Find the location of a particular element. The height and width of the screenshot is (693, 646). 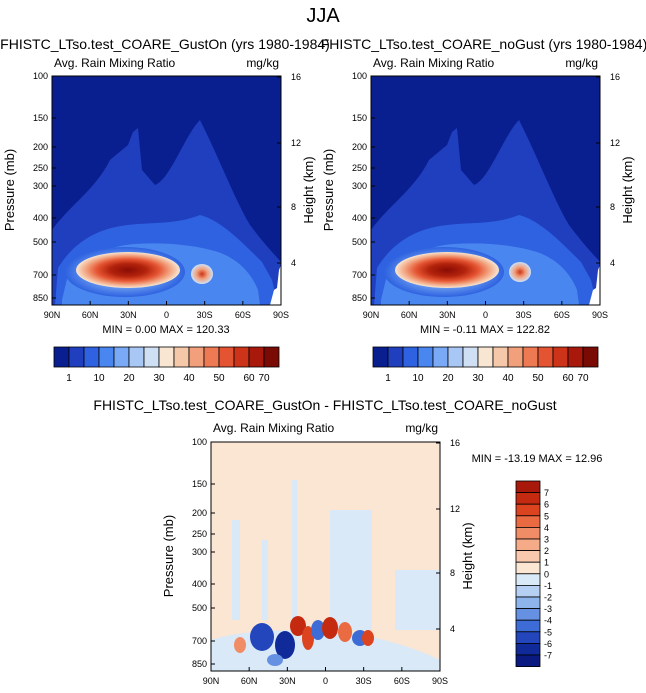

colorbar-label: 7 is located at coordinates (546, 493).